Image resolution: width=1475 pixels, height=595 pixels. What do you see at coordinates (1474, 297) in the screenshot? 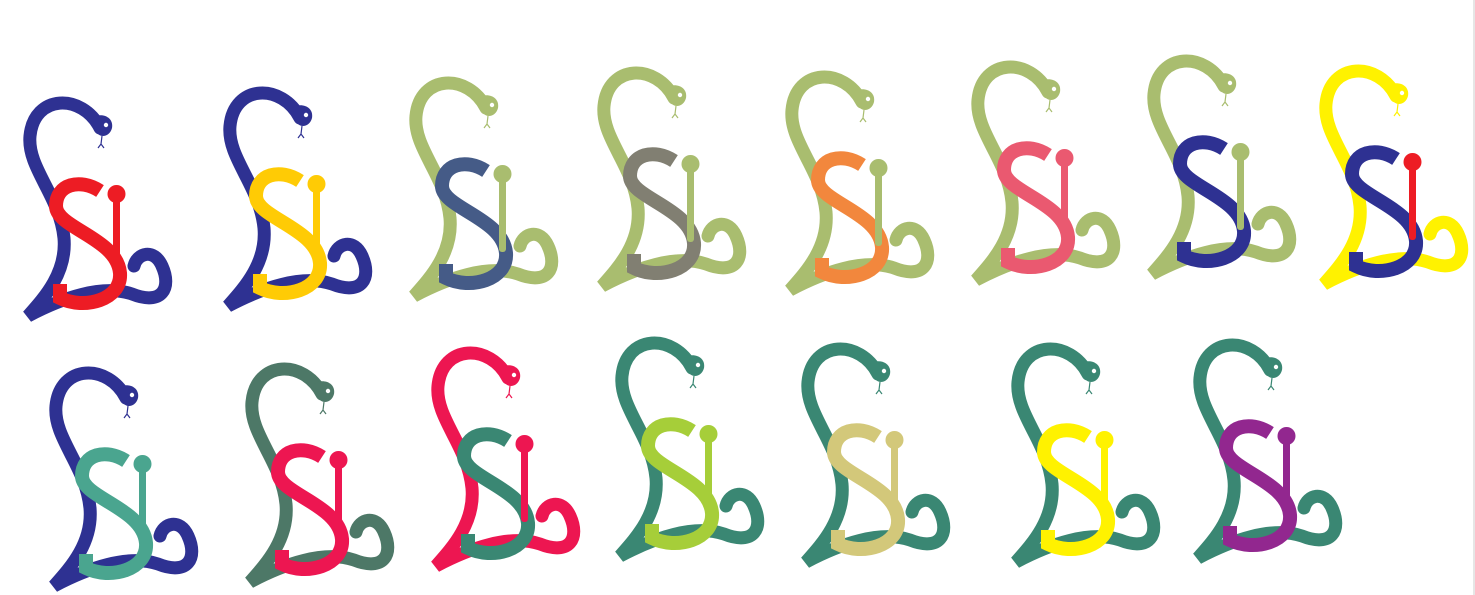
I see `right-edge-divider` at bounding box center [1474, 297].